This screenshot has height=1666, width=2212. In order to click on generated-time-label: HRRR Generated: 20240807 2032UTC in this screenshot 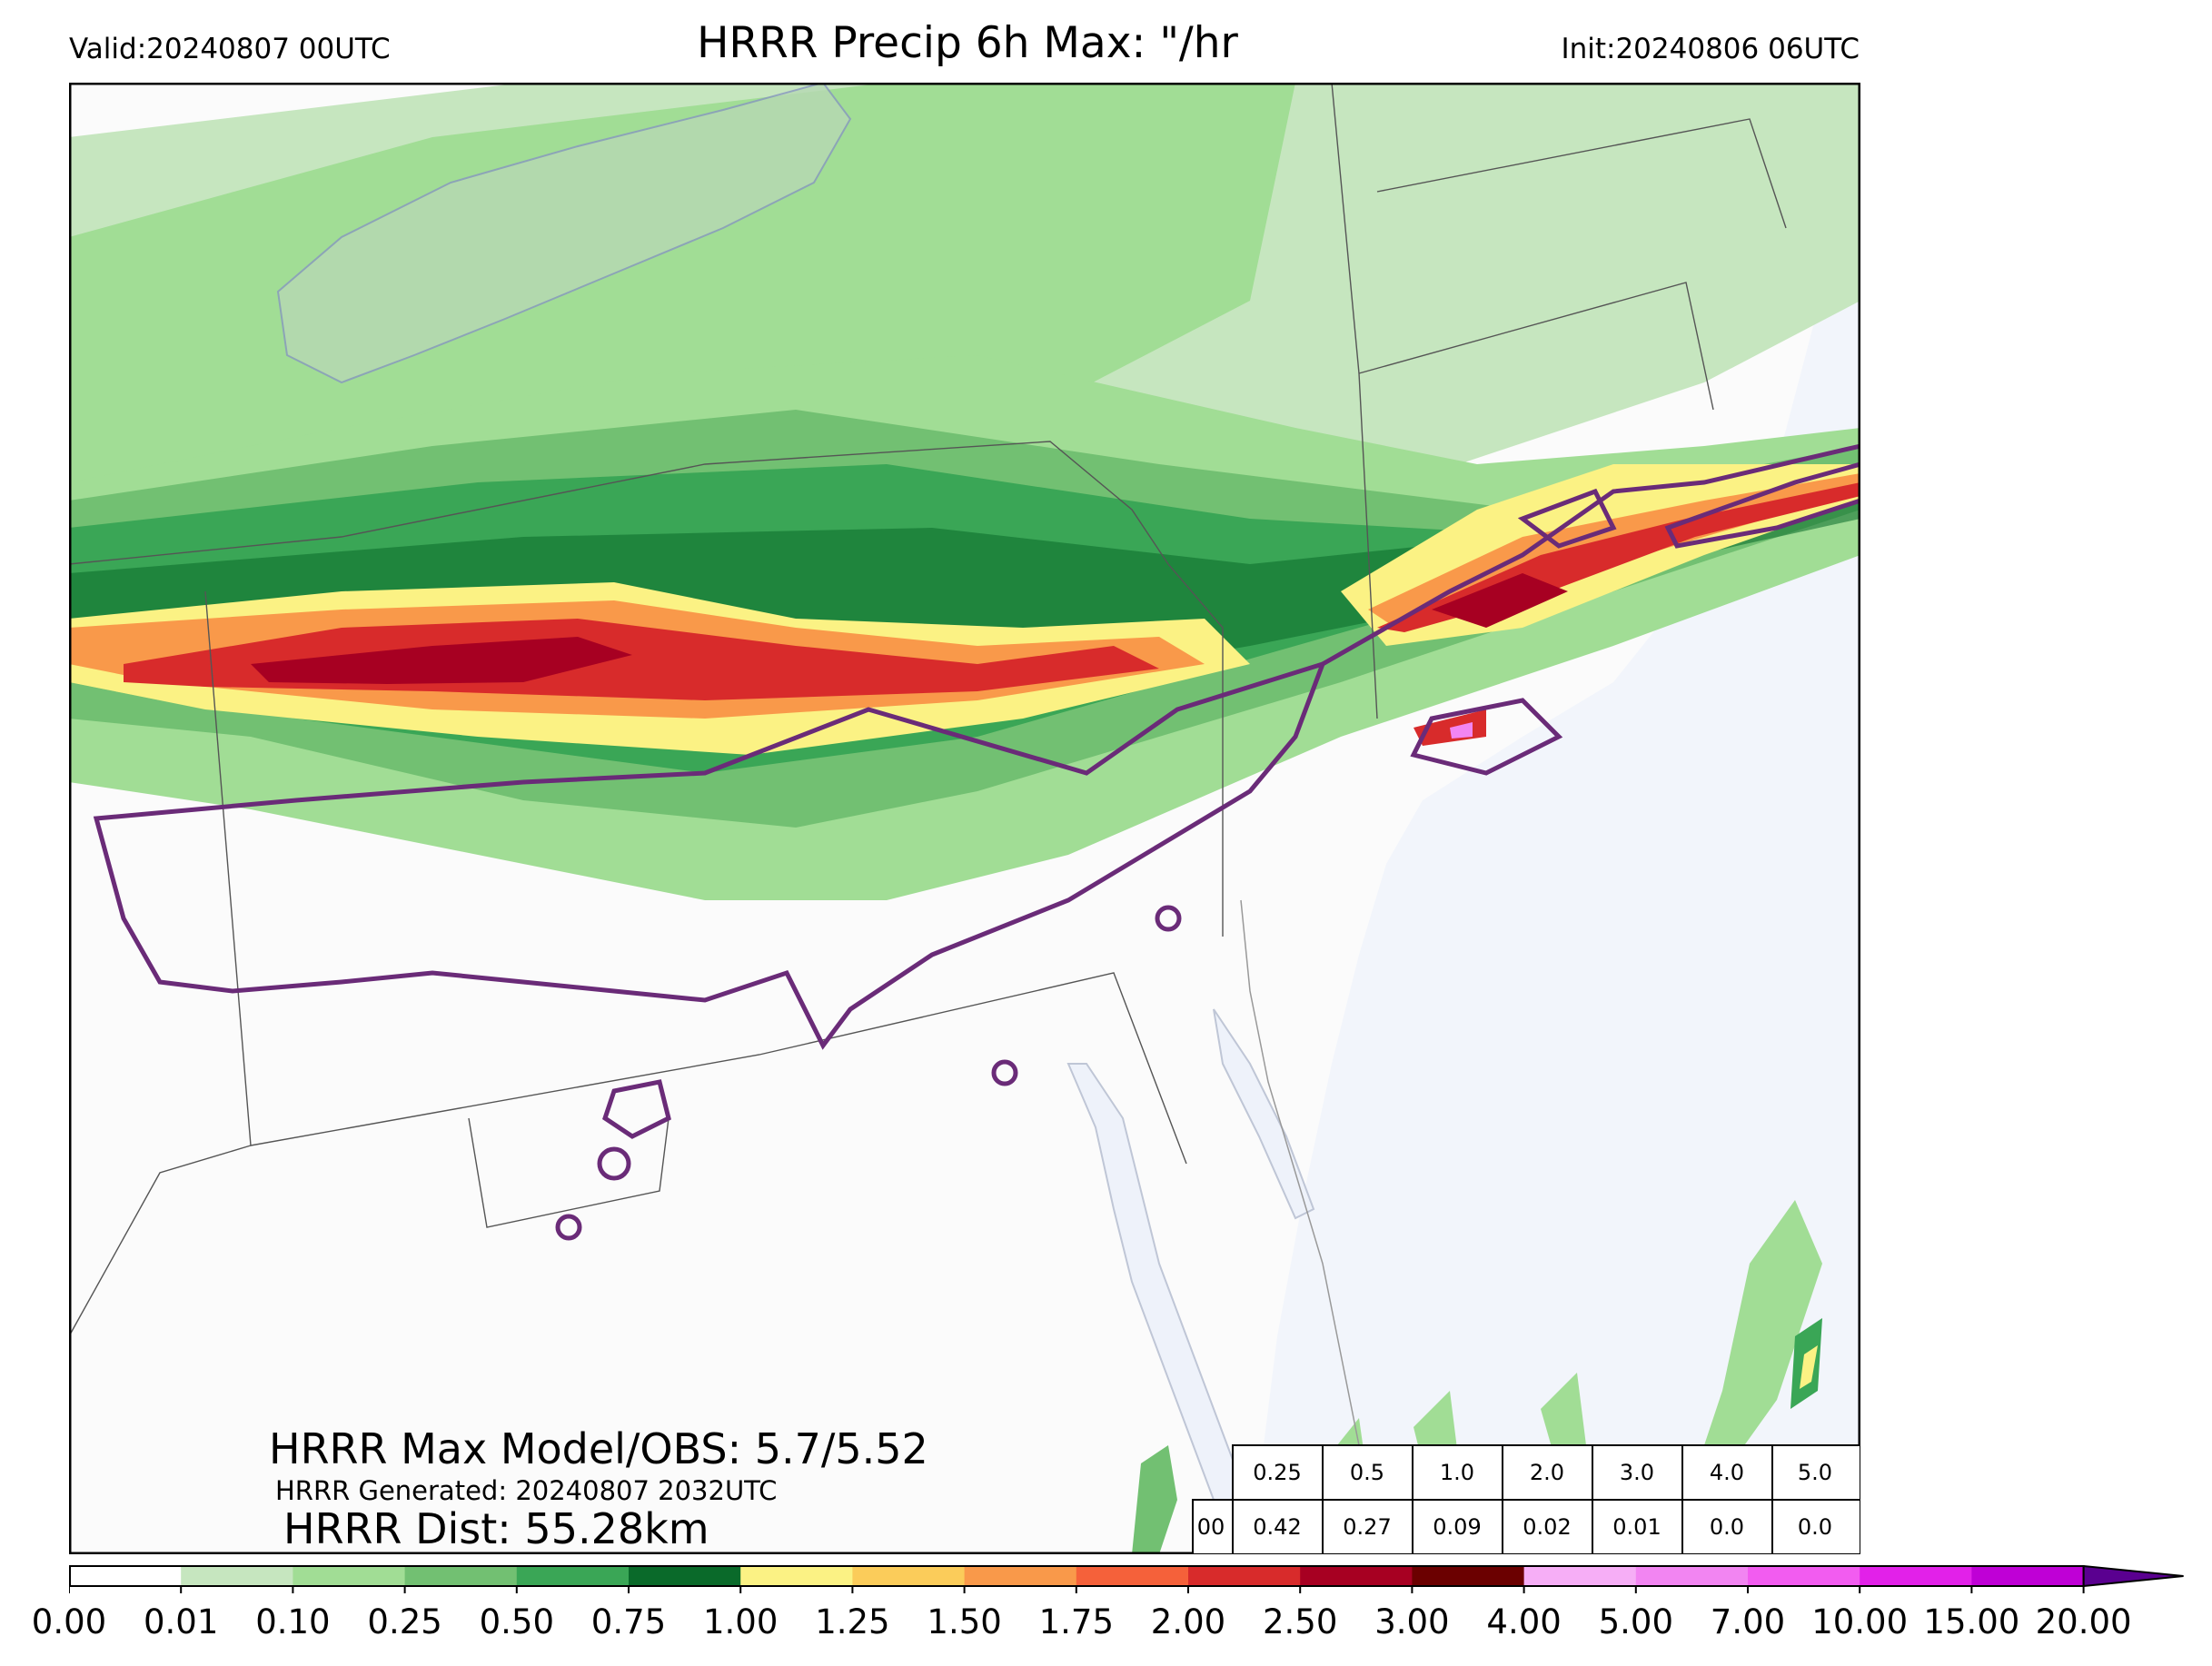, I will do `click(526, 1491)`.